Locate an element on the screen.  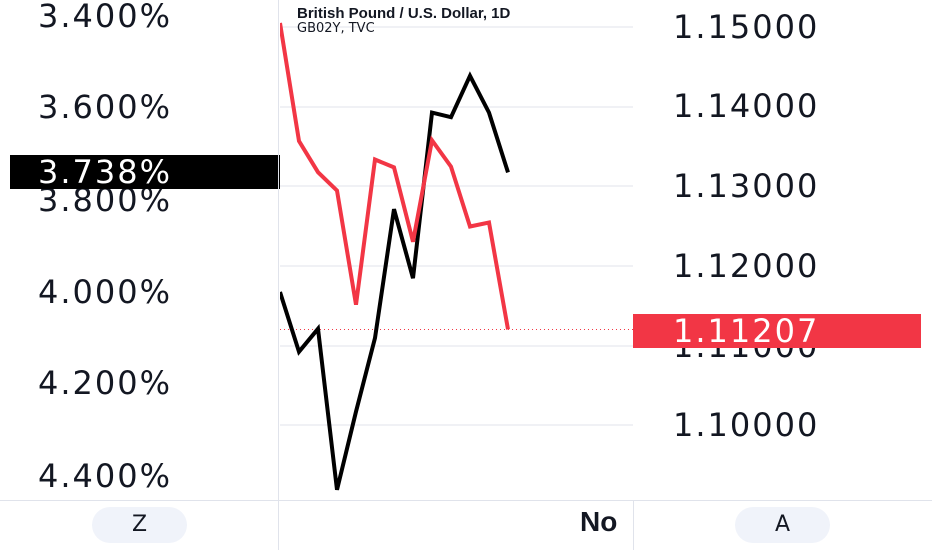
left-tick-label: 3.600% is located at coordinates (105, 107).